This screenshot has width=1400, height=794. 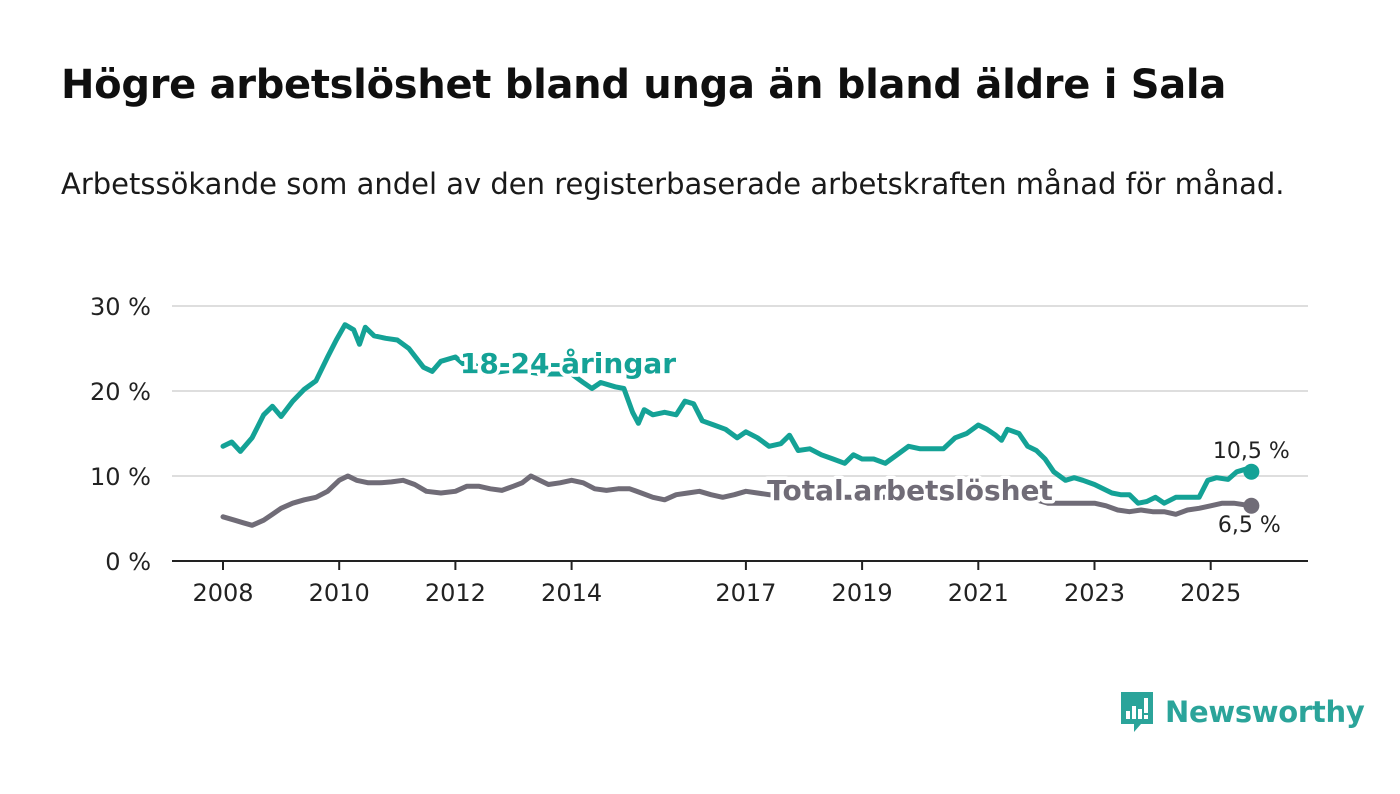 I want to click on y-tick-label: 10 %, so click(x=120, y=477).